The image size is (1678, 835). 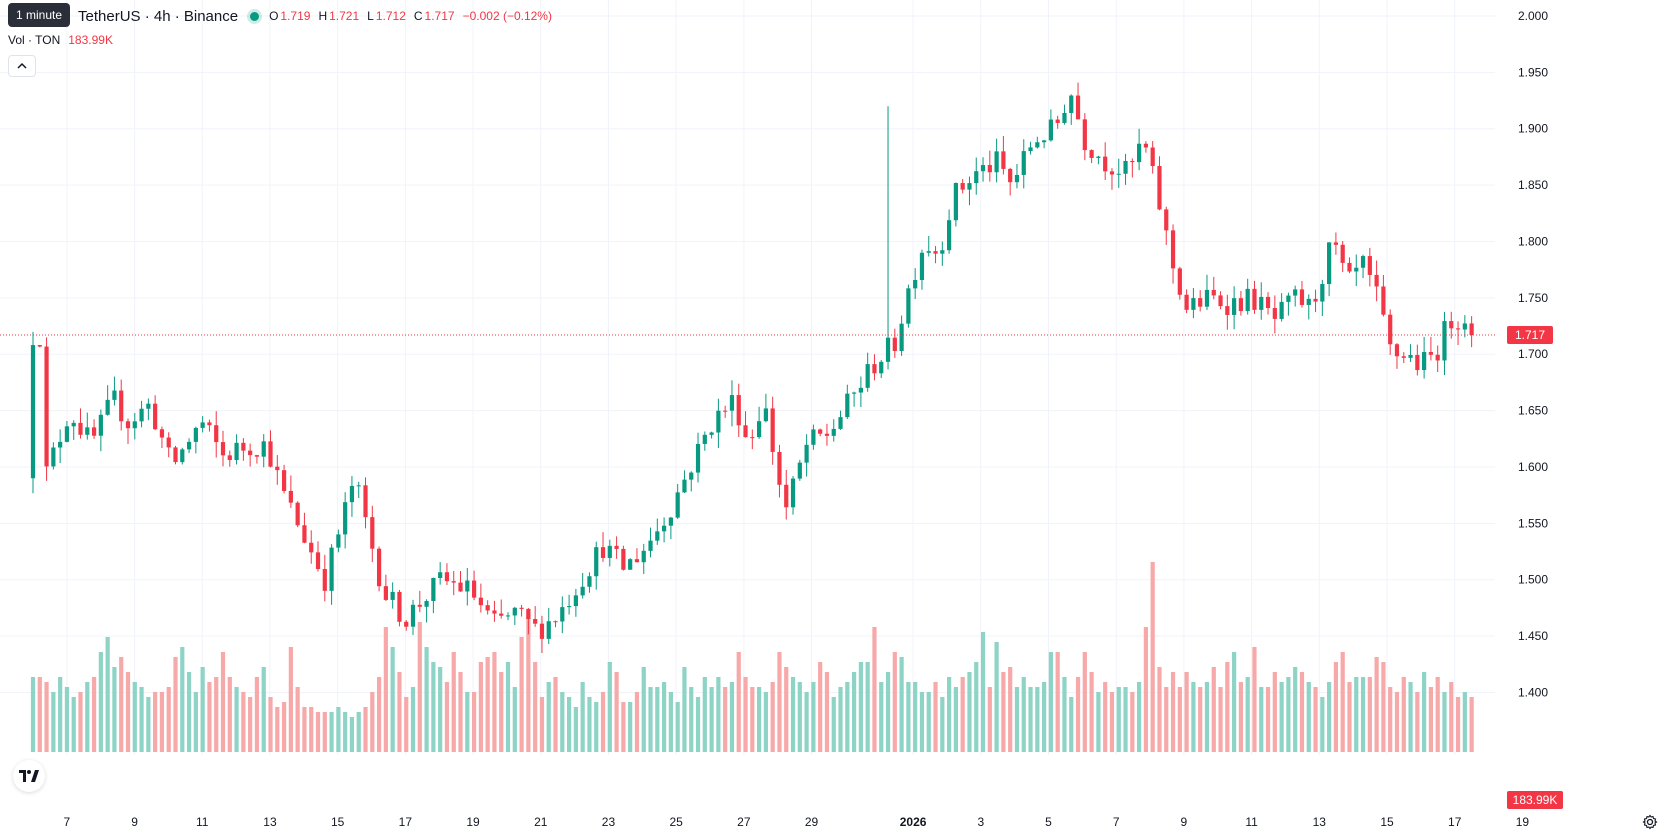 I want to click on collapse-legend-button, so click(x=22, y=66).